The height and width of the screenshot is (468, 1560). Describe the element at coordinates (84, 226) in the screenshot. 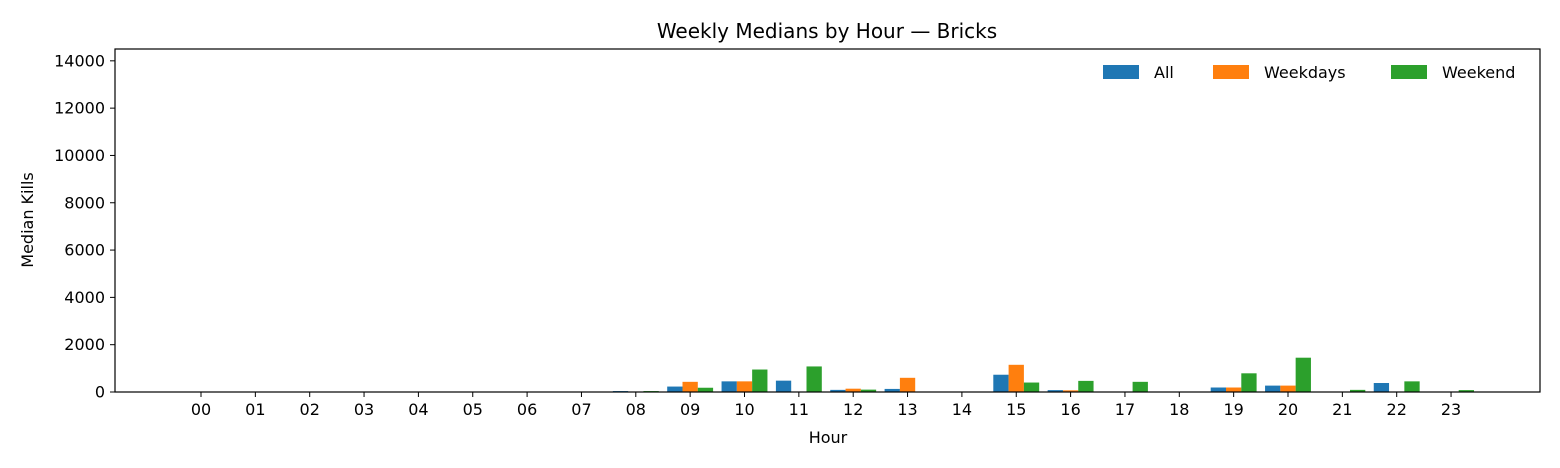

I see `y-axis-ticks: 0 2000 4000 6000 8000 10000 12000 14000` at that location.